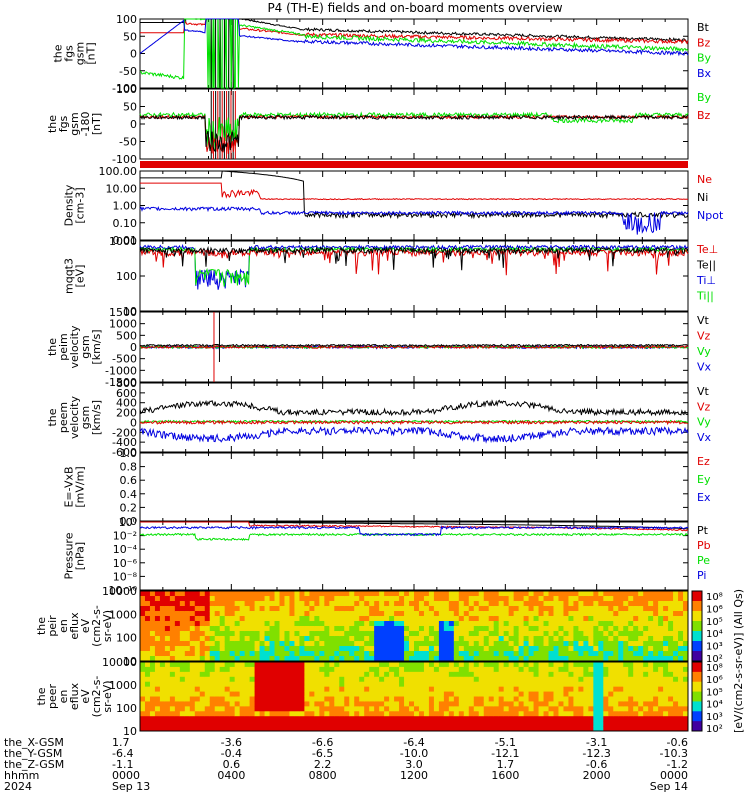  I want to click on y-tick-label: 10⁻⁴, so click(125, 549).